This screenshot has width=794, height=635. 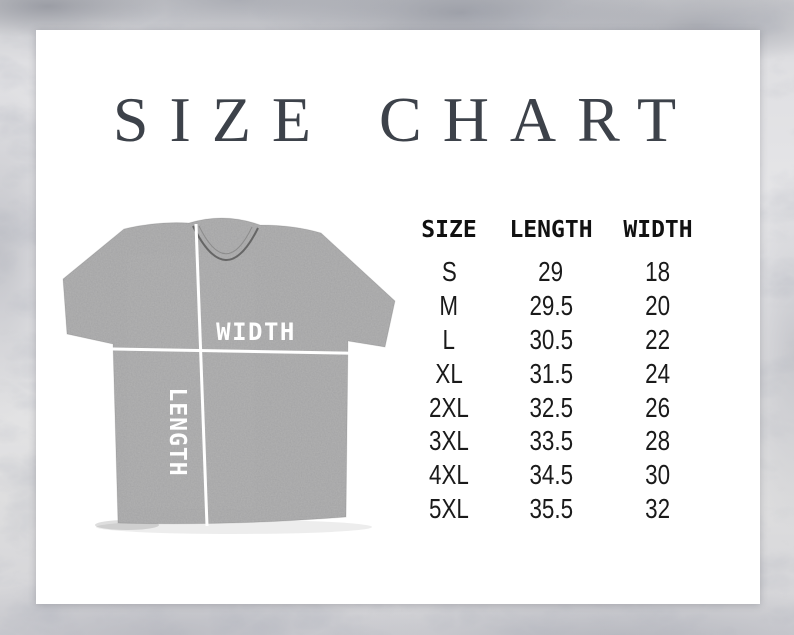 I want to click on size-value: S, so click(x=449, y=271).